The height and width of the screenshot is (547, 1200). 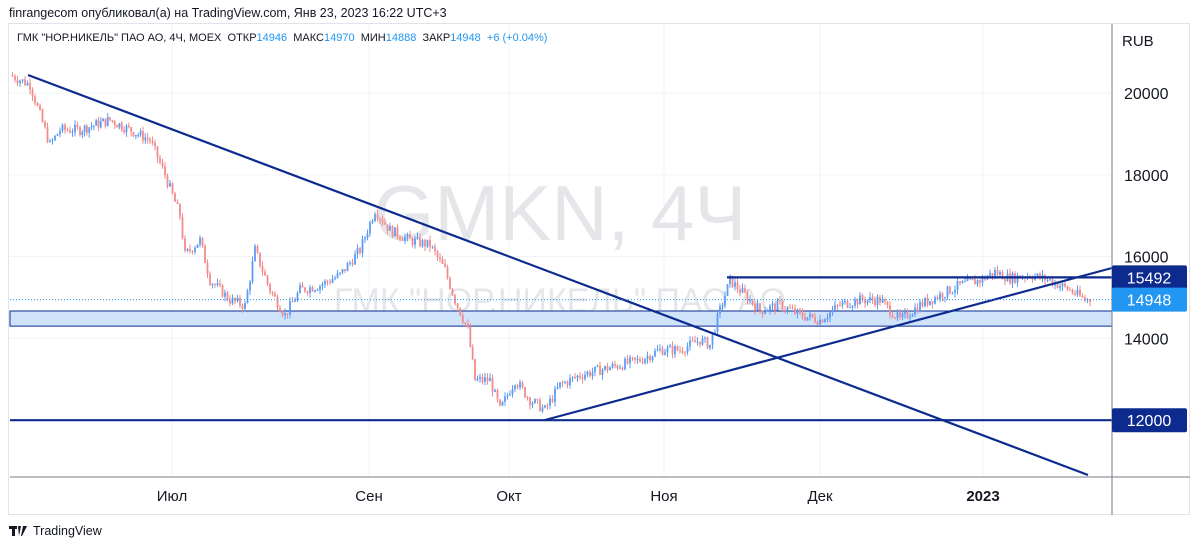 What do you see at coordinates (1138, 41) in the screenshot?
I see `currency-label: RUB` at bounding box center [1138, 41].